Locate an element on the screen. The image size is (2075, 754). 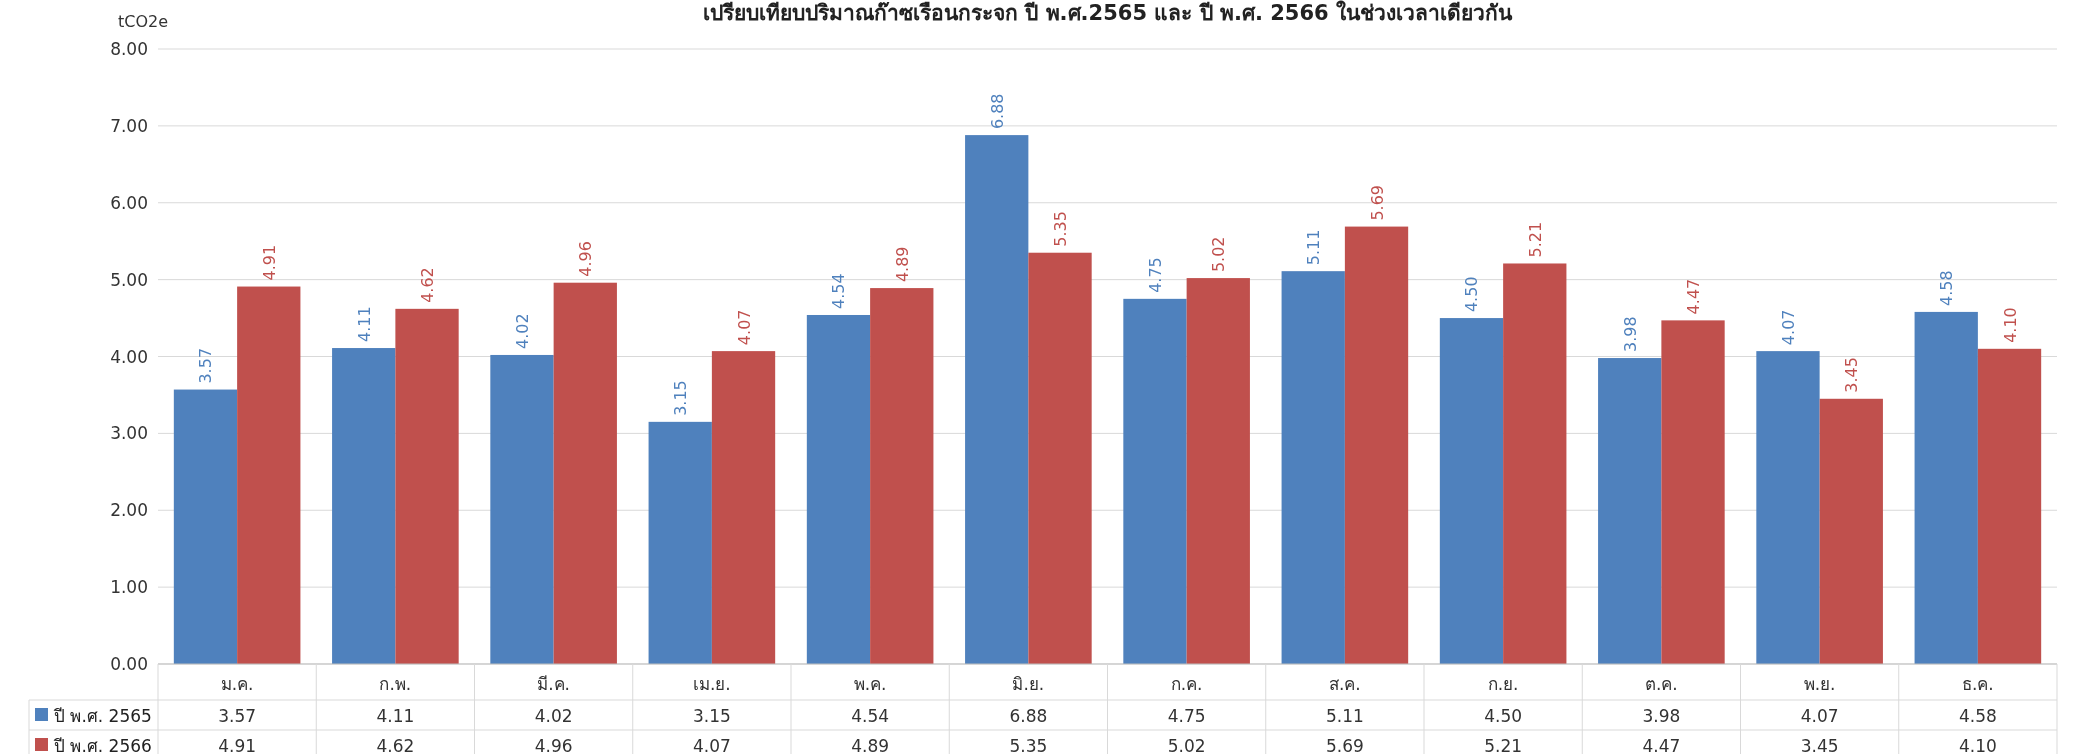
text: 4.58 is located at coordinates (1947, 288).